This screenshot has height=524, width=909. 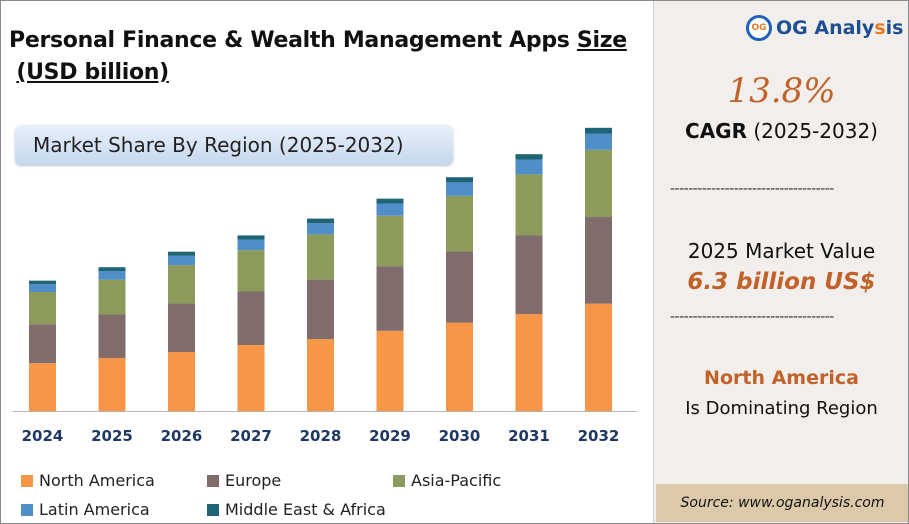 What do you see at coordinates (305, 509) in the screenshot?
I see `legend-label: Middle East & Africa` at bounding box center [305, 509].